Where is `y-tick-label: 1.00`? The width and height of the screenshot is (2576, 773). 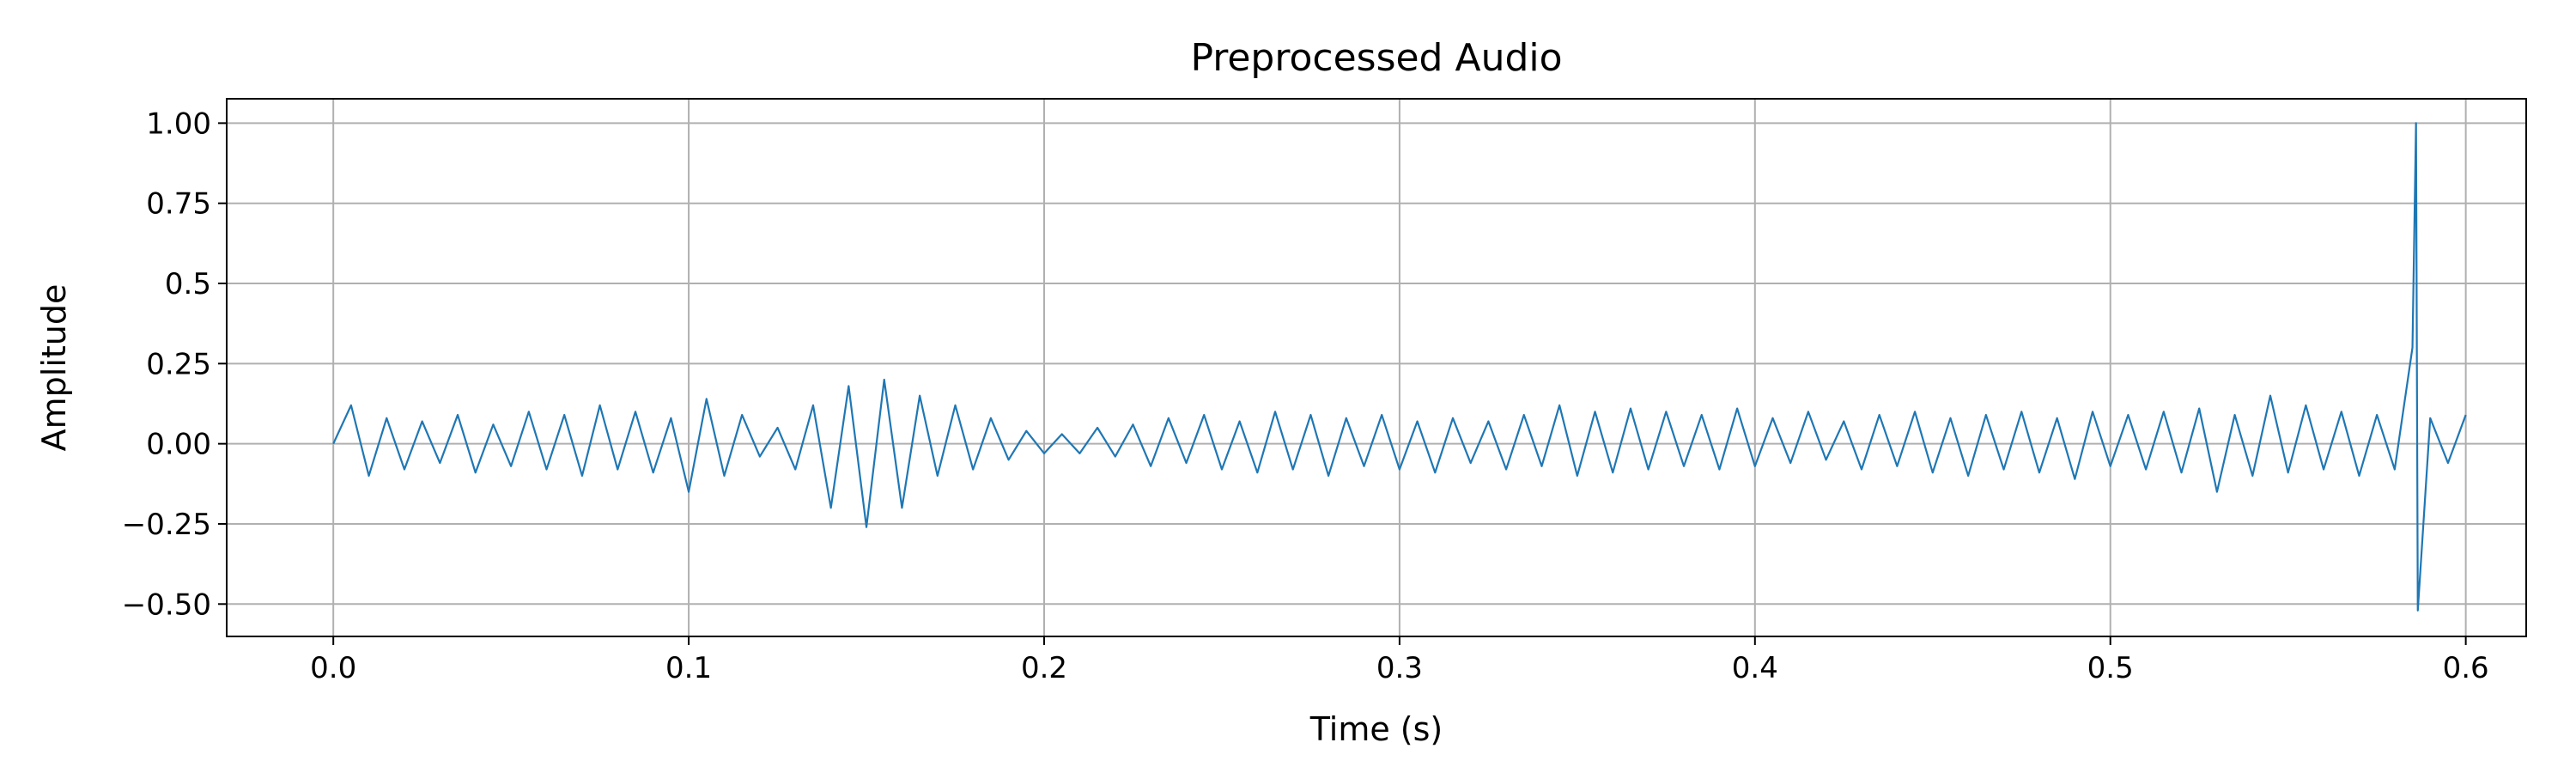
y-tick-label: 1.00 is located at coordinates (178, 124).